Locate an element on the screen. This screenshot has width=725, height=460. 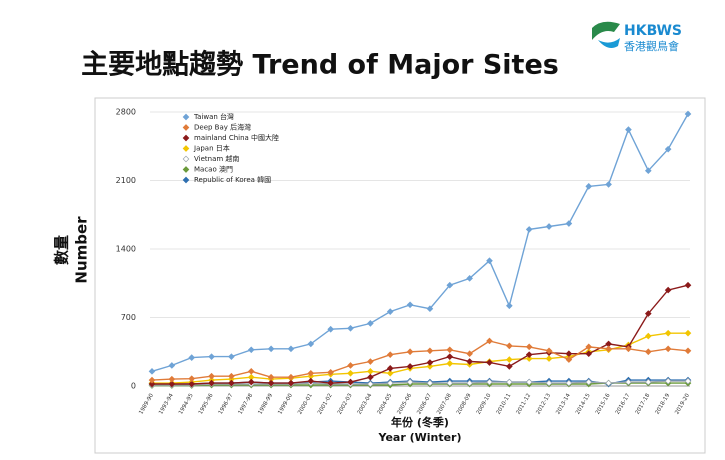
y-tick-label: 2100 is located at coordinates (126, 180).